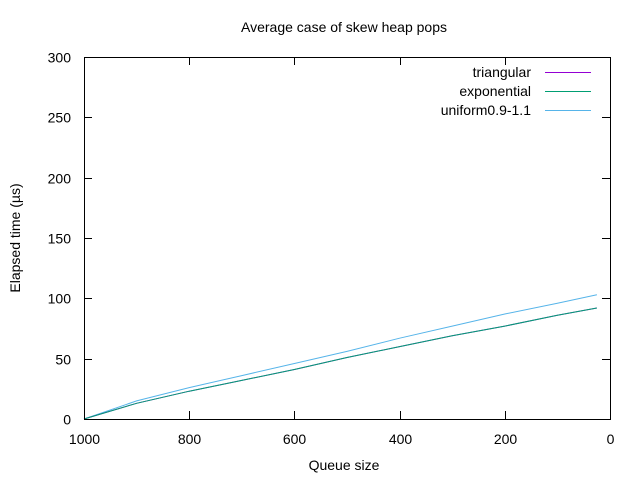 The height and width of the screenshot is (485, 640). Describe the element at coordinates (506, 439) in the screenshot. I see `x-tick-label: 200` at that location.